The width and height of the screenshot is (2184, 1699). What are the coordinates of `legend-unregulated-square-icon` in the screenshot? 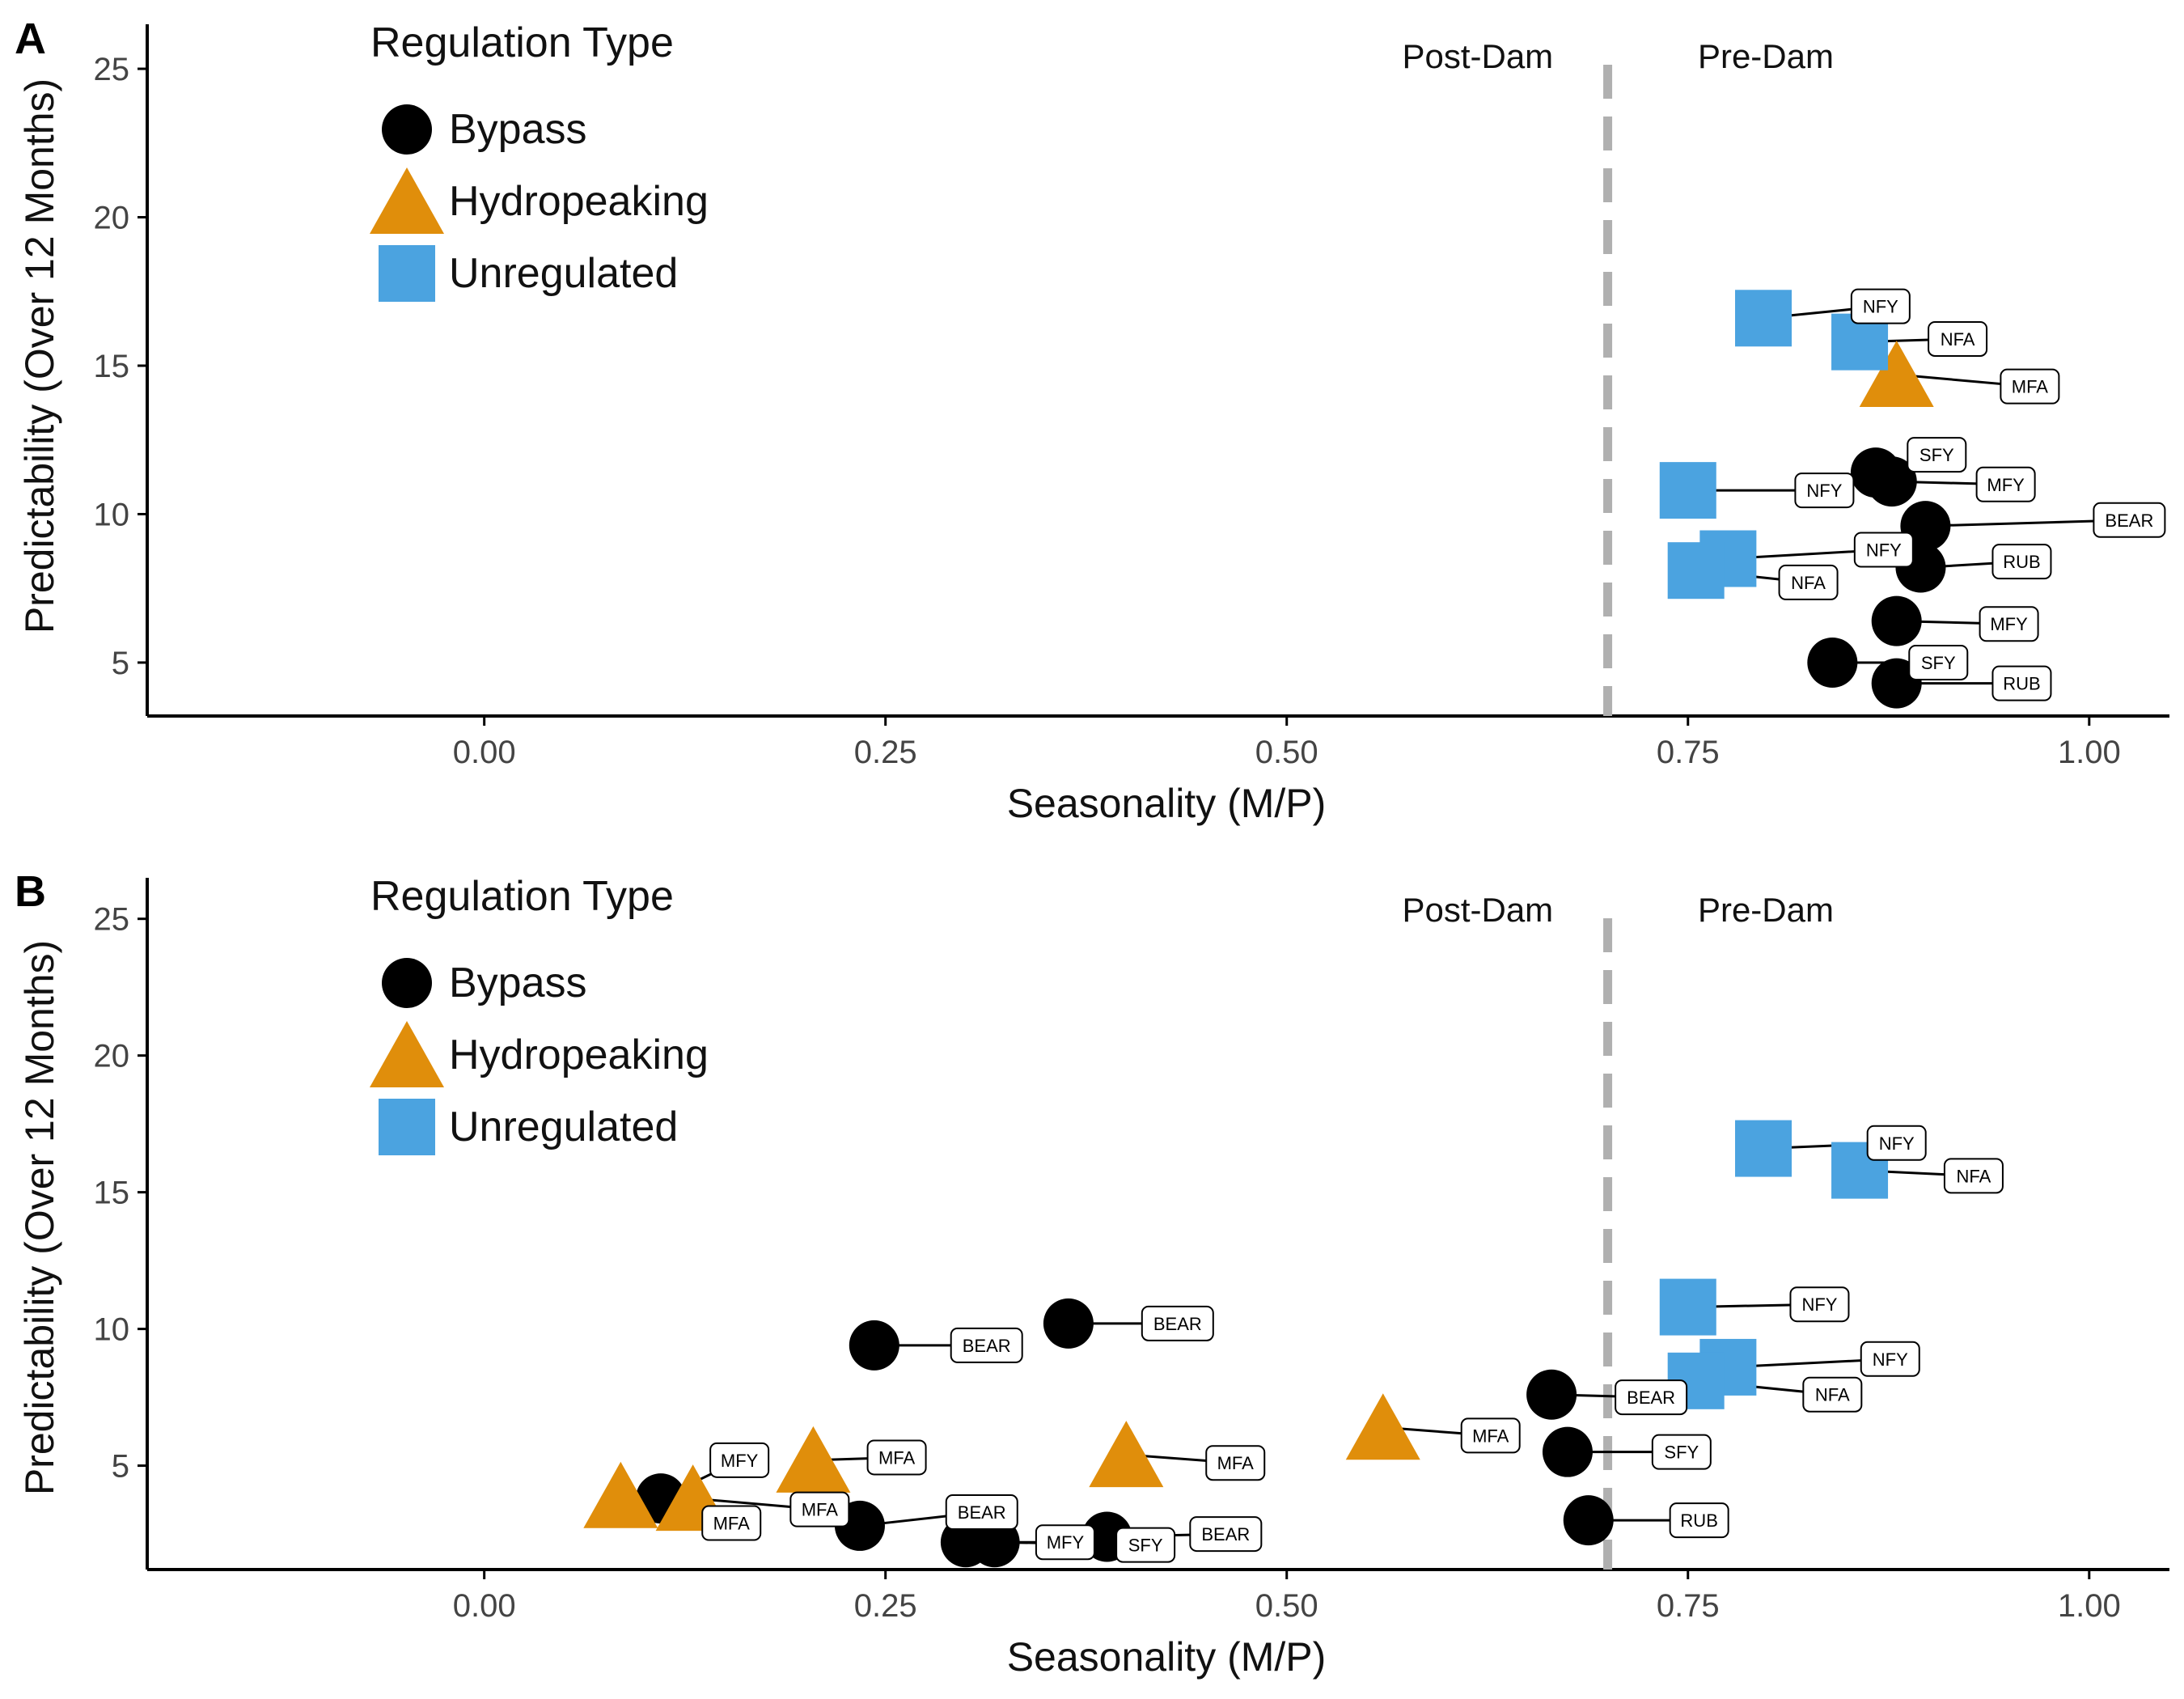 It's located at (407, 1127).